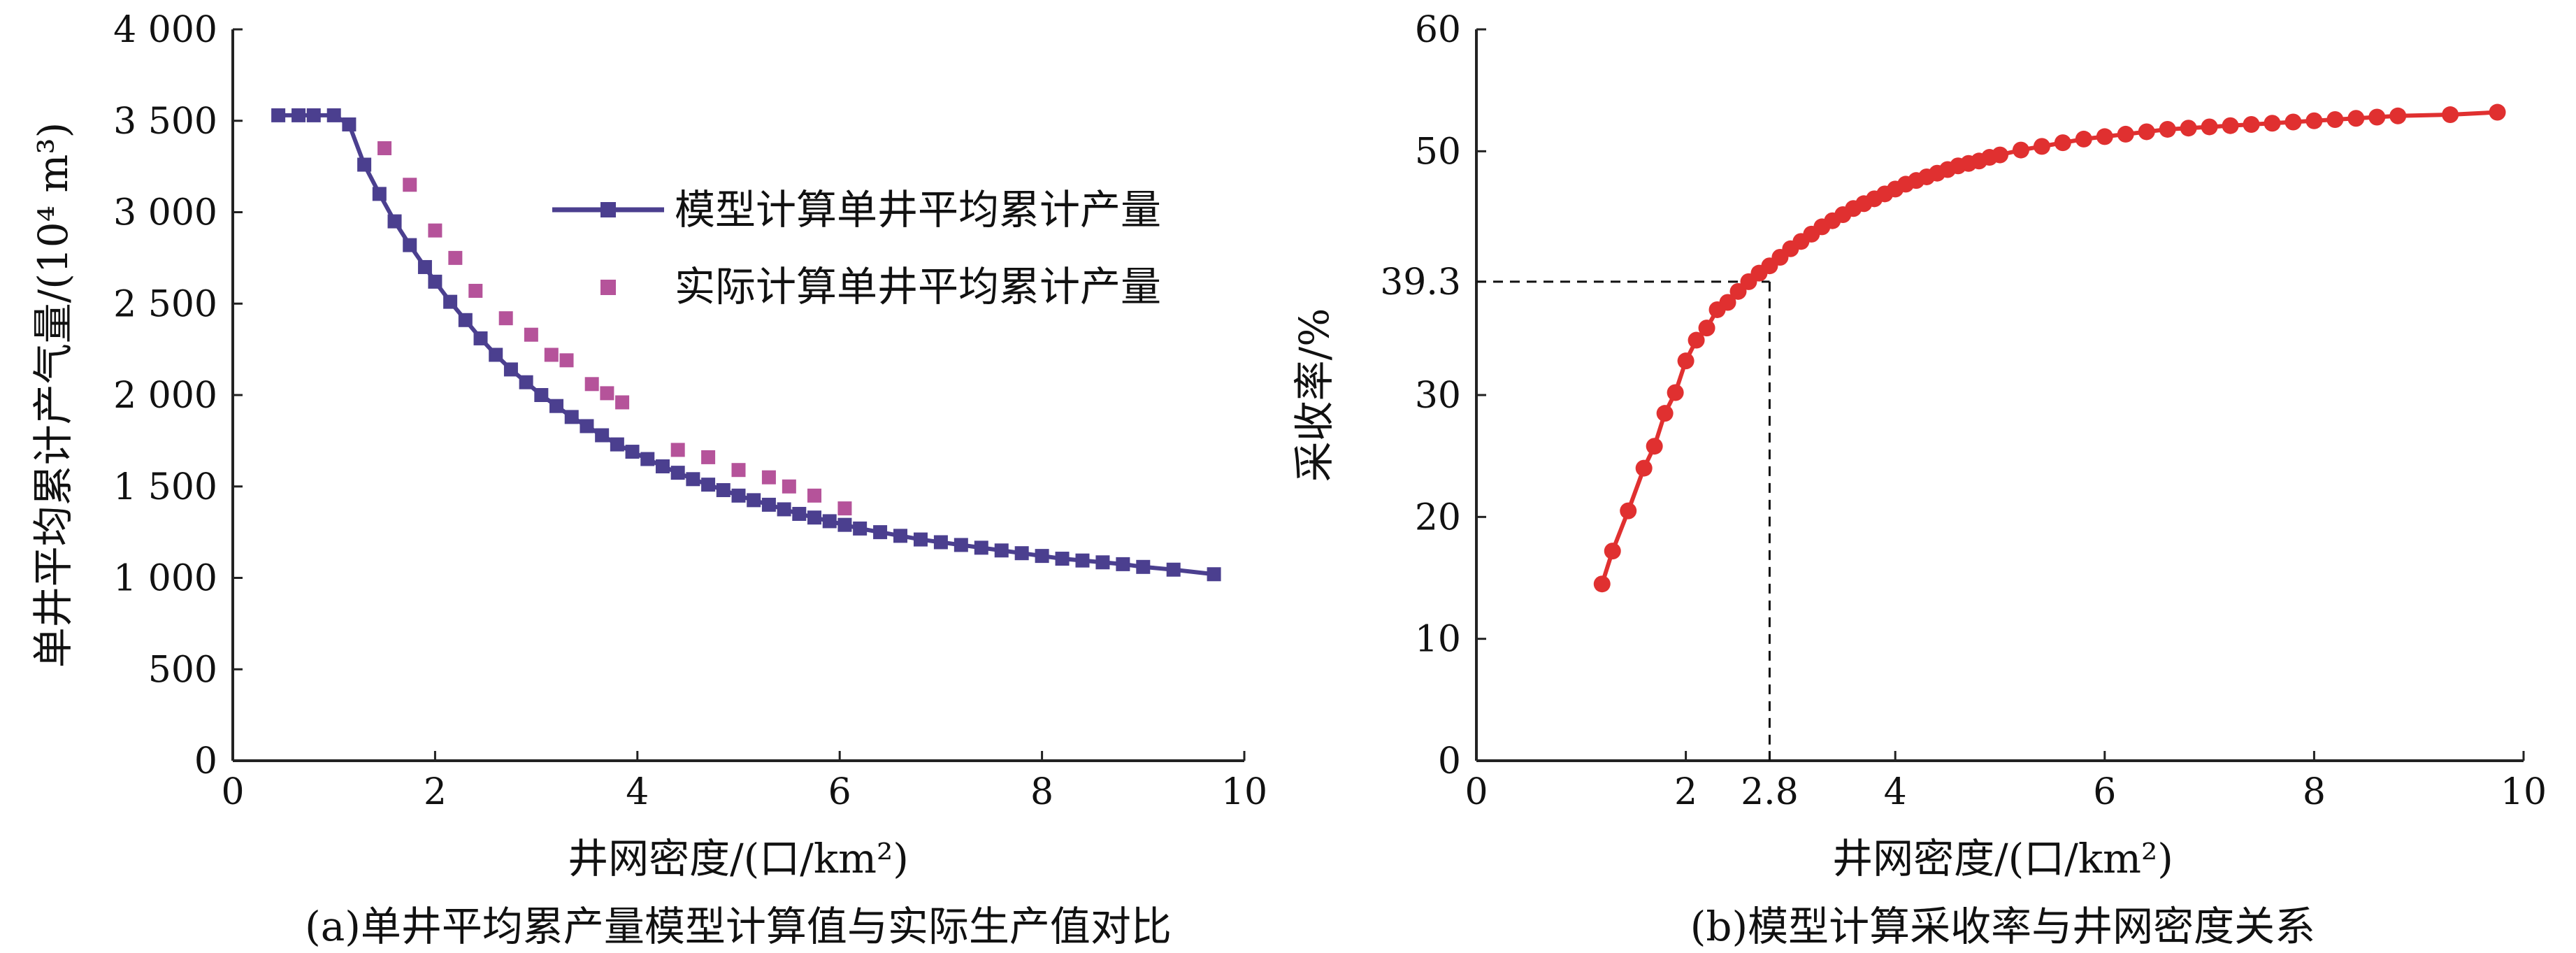 The height and width of the screenshot is (953, 2576). What do you see at coordinates (165, 213) in the screenshot?
I see `y-tick-label: 3 000` at bounding box center [165, 213].